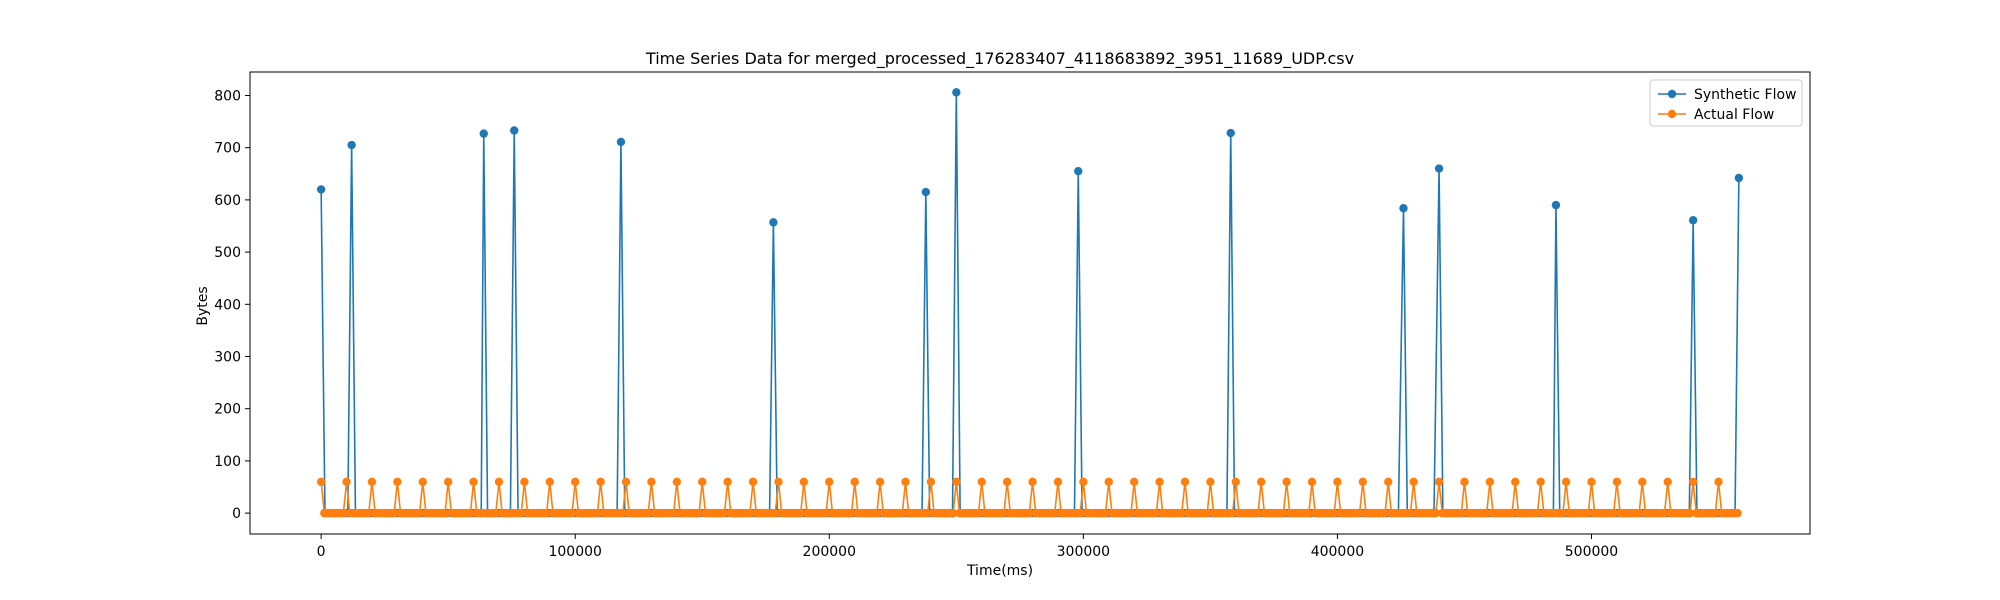 Image resolution: width=2000 pixels, height=600 pixels. What do you see at coordinates (227, 253) in the screenshot?
I see `y-tick-label: 500` at bounding box center [227, 253].